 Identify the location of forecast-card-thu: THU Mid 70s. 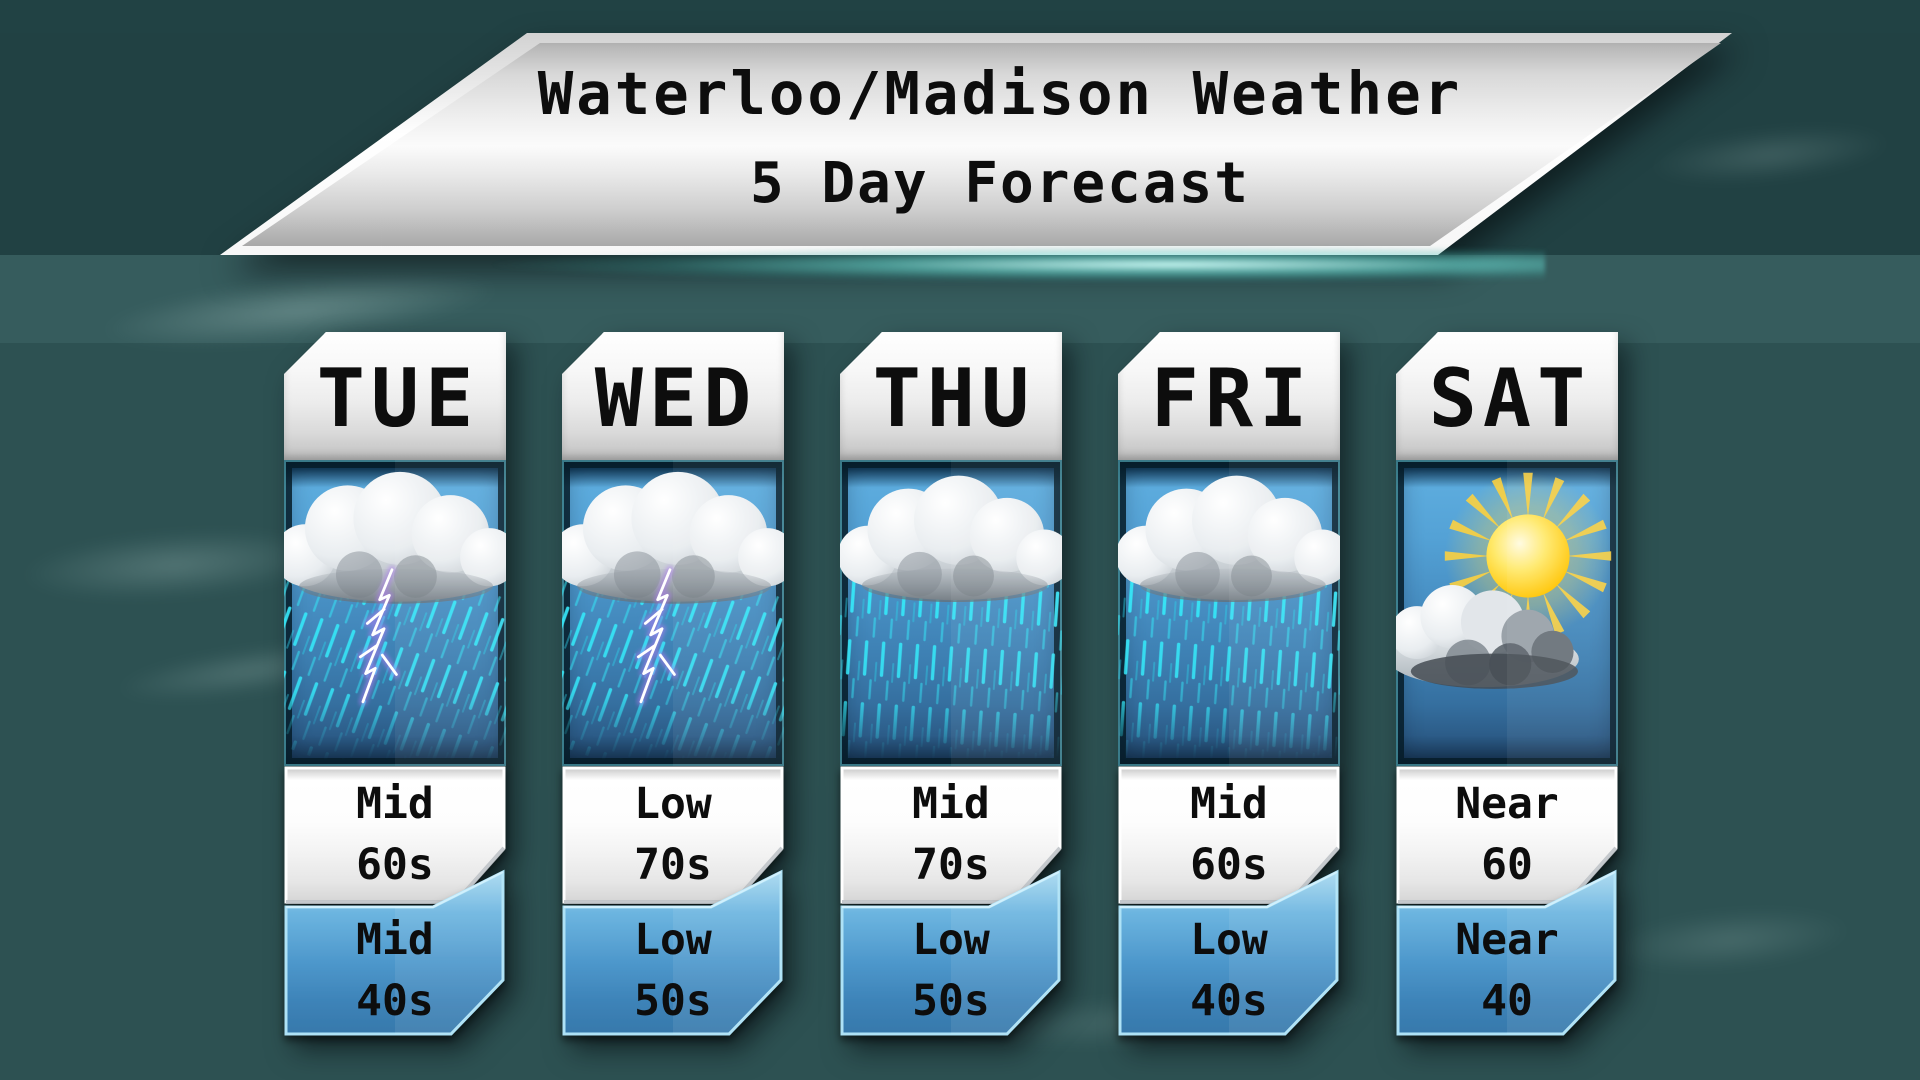
(951, 687).